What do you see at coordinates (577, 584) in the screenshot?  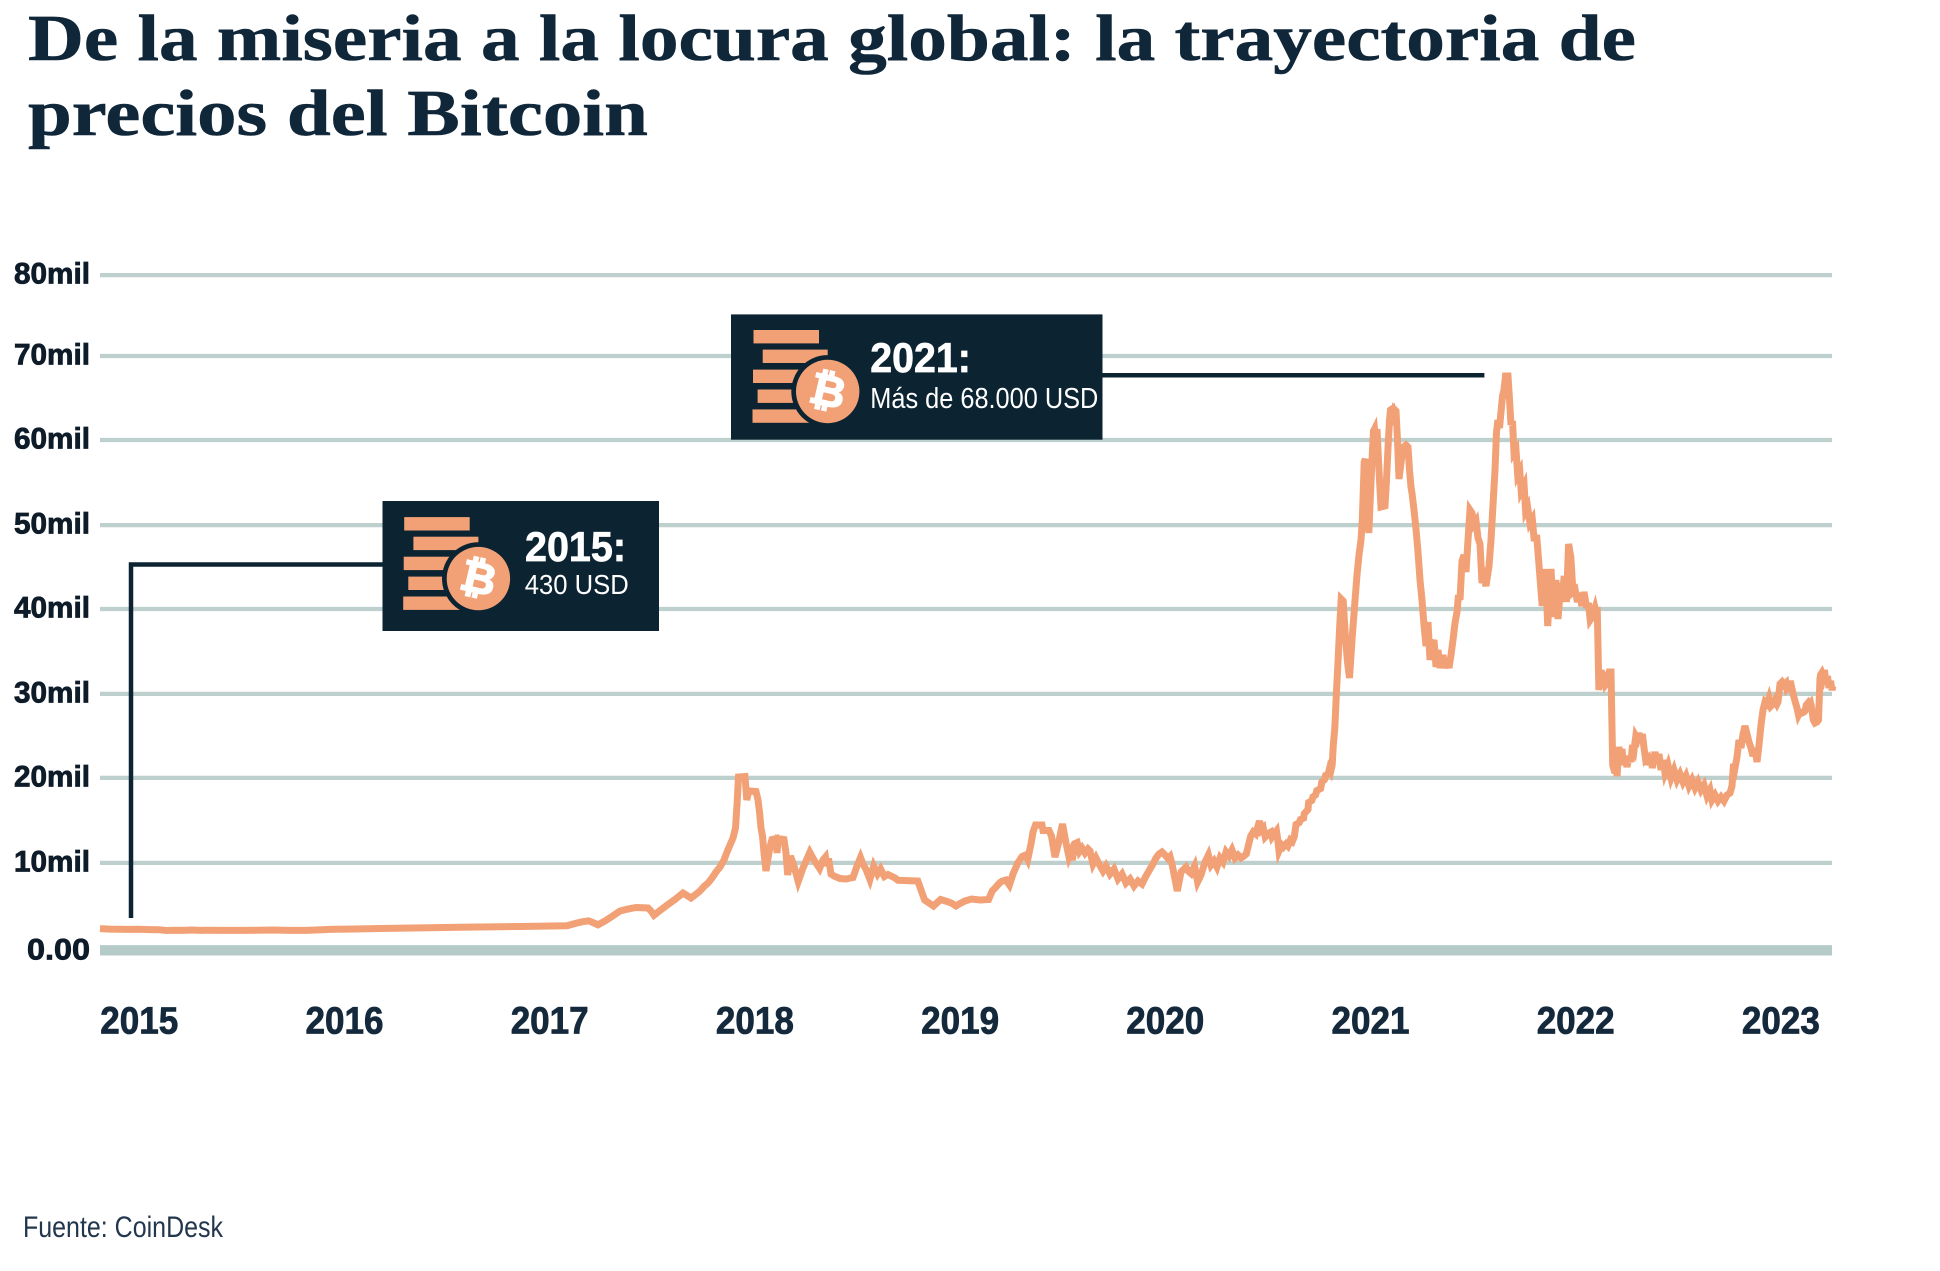 I see `svg-text: 430 USD` at bounding box center [577, 584].